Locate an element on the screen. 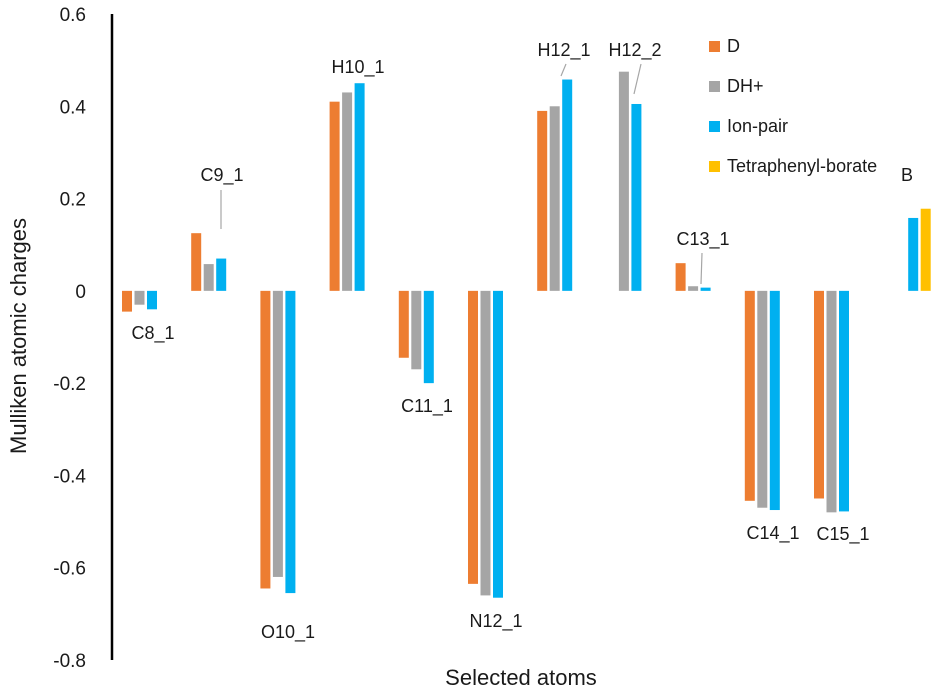  category-label-h10_1: H10_1 is located at coordinates (357, 67).